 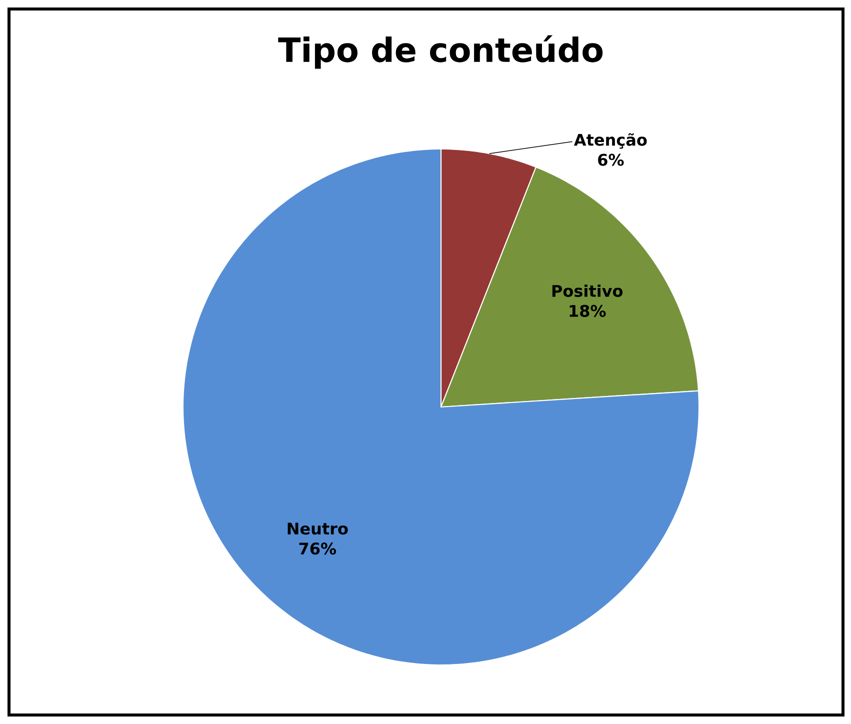 I want to click on chart-title: Tipo de conteúdo, so click(x=440, y=52).